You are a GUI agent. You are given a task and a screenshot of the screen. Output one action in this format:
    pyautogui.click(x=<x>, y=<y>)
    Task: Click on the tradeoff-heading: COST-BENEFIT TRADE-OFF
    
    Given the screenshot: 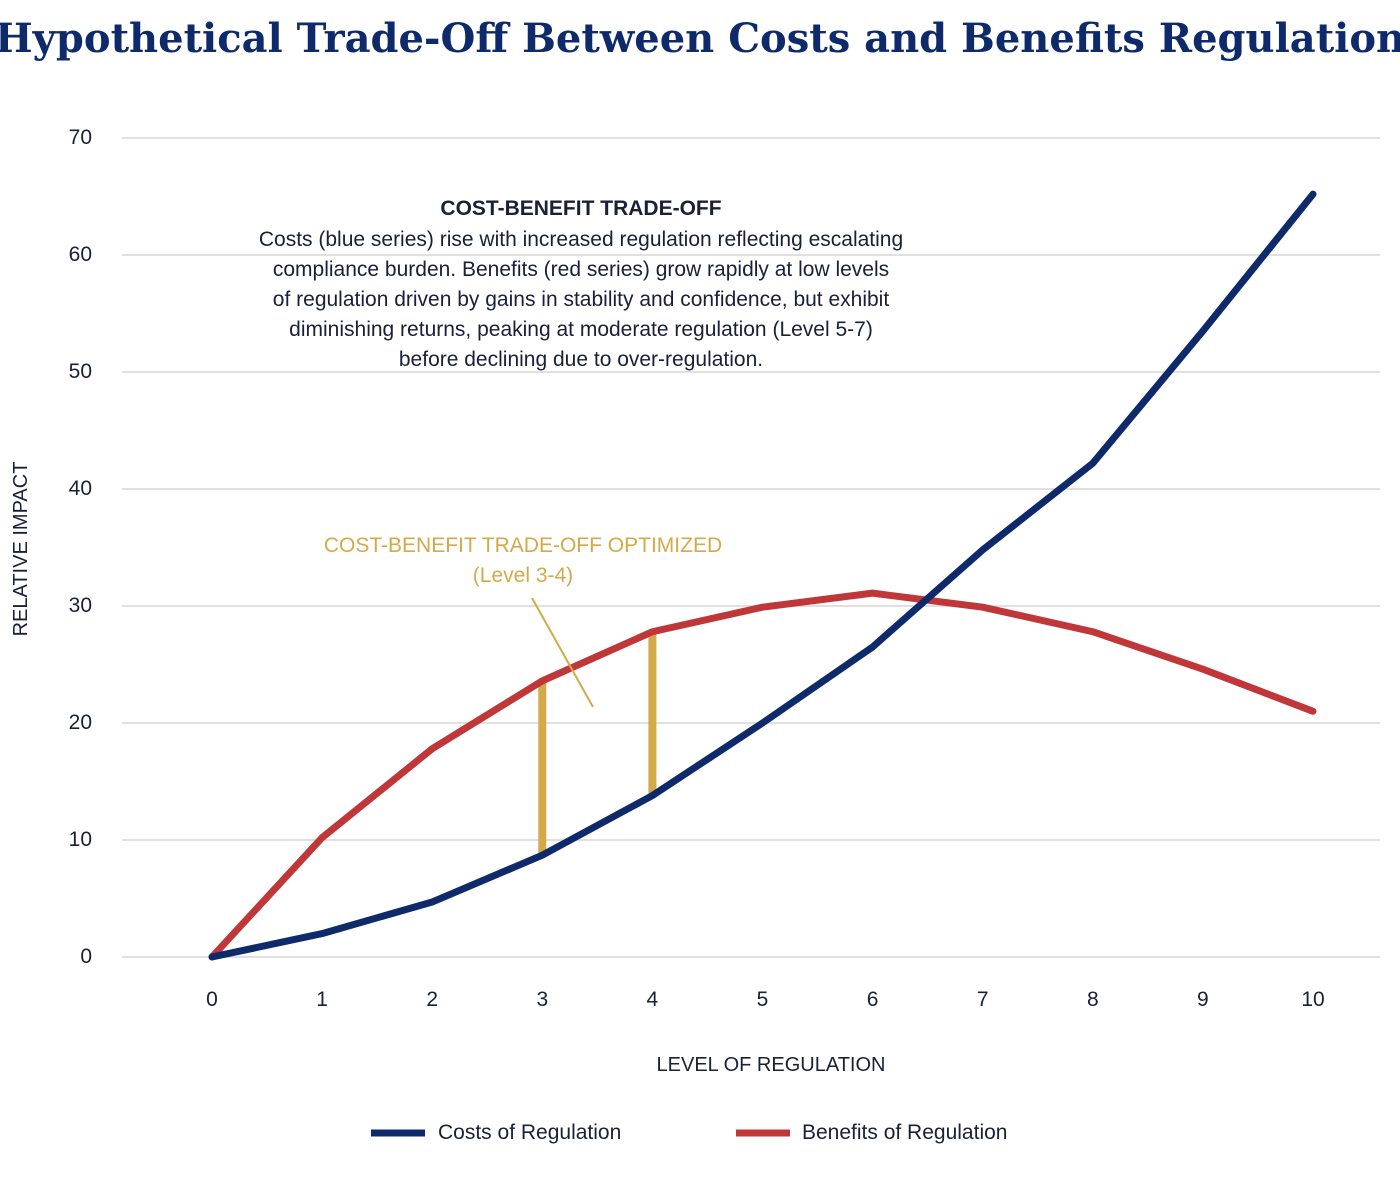 What is the action you would take?
    pyautogui.click(x=580, y=208)
    